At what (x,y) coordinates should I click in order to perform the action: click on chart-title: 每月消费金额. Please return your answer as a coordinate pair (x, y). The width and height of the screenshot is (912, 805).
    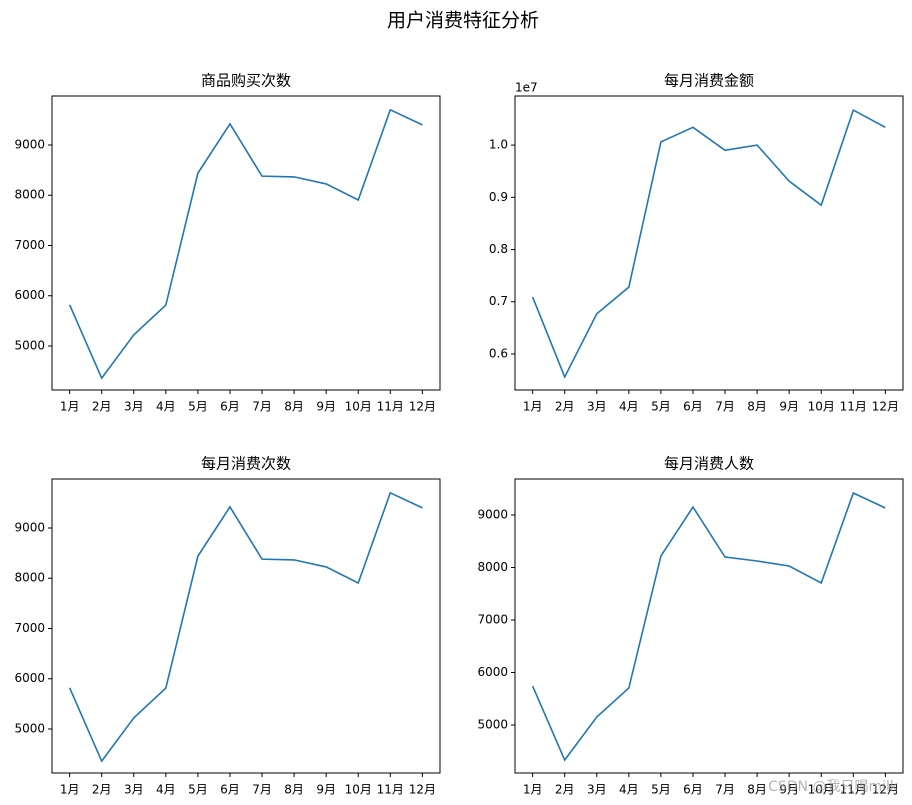
    Looking at the image, I should click on (709, 81).